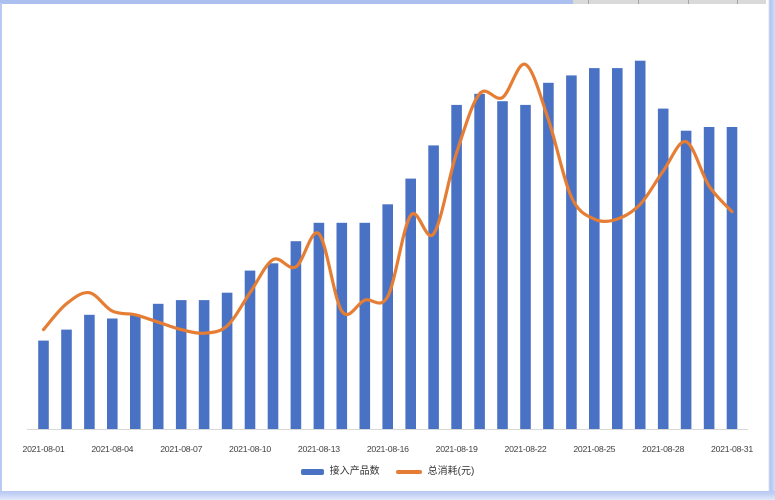 Image resolution: width=775 pixels, height=500 pixels. Describe the element at coordinates (408, 472) in the screenshot. I see `line-series-swatch` at that location.